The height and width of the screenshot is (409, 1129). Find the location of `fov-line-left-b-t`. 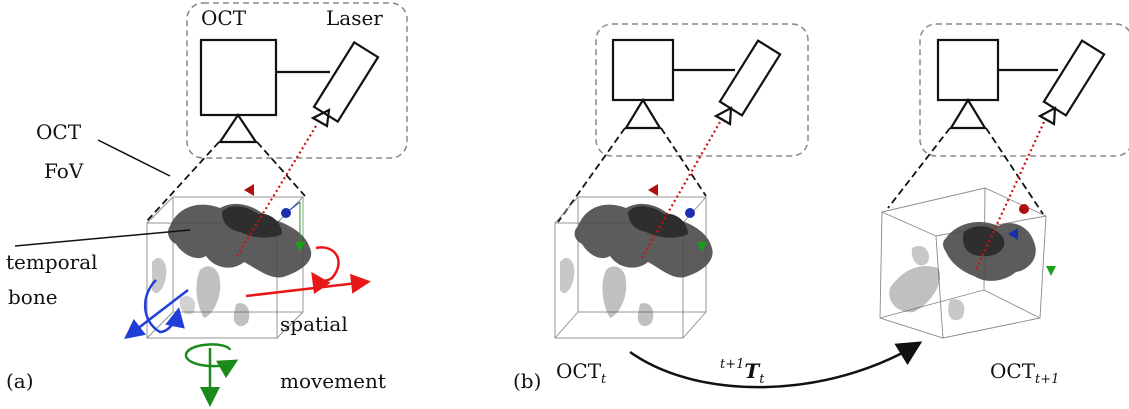

fov-line-left-b-t is located at coordinates (591, 175).